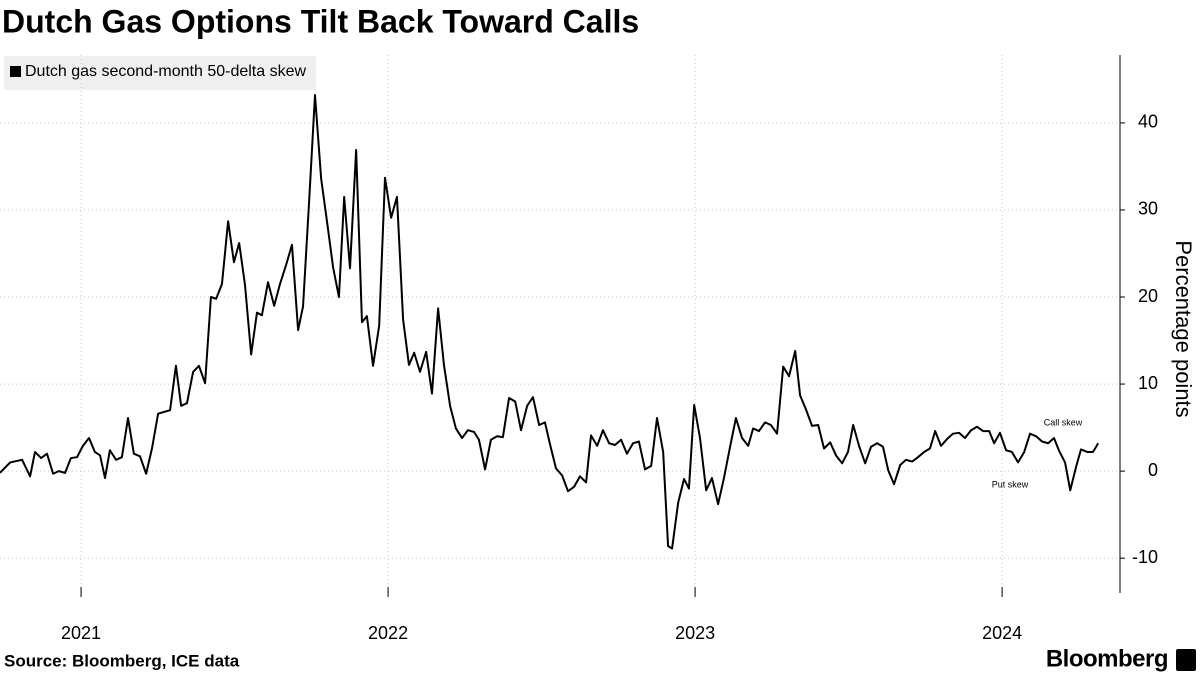  Describe the element at coordinates (165, 71) in the screenshot. I see `legend-label: Dutch gas second-month 50-delta skew` at that location.